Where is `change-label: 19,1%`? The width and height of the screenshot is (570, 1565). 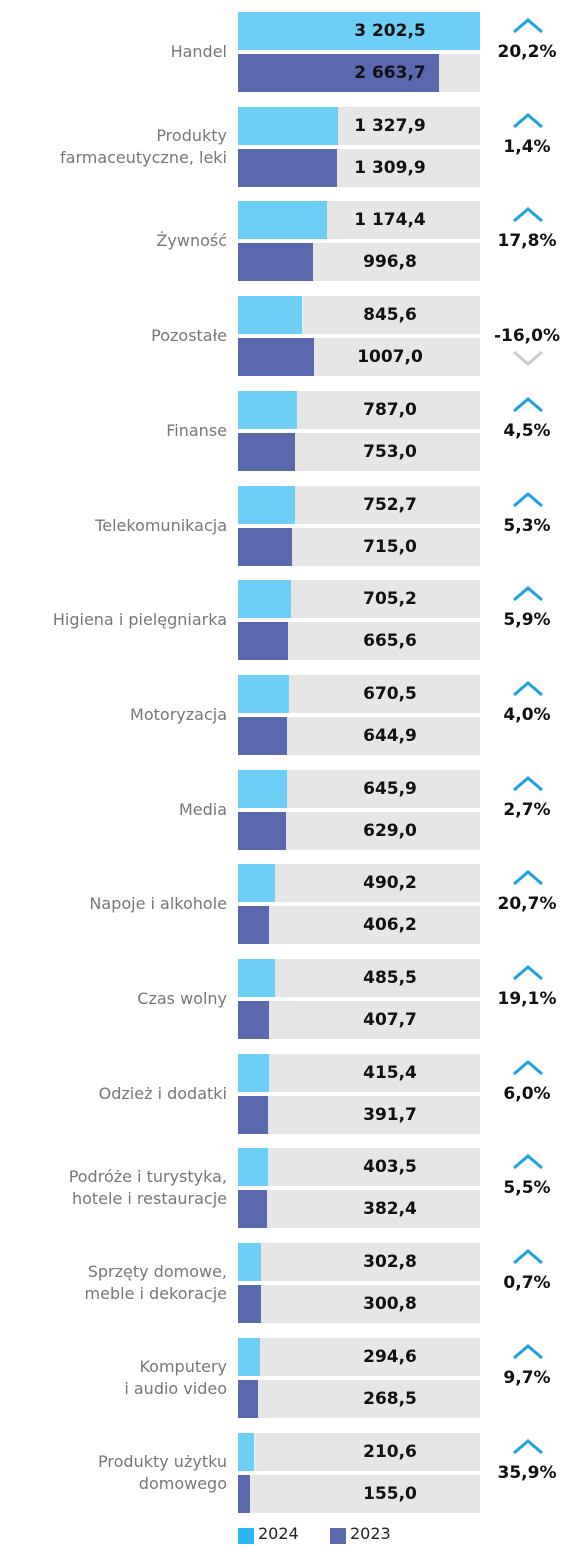 change-label: 19,1% is located at coordinates (527, 999).